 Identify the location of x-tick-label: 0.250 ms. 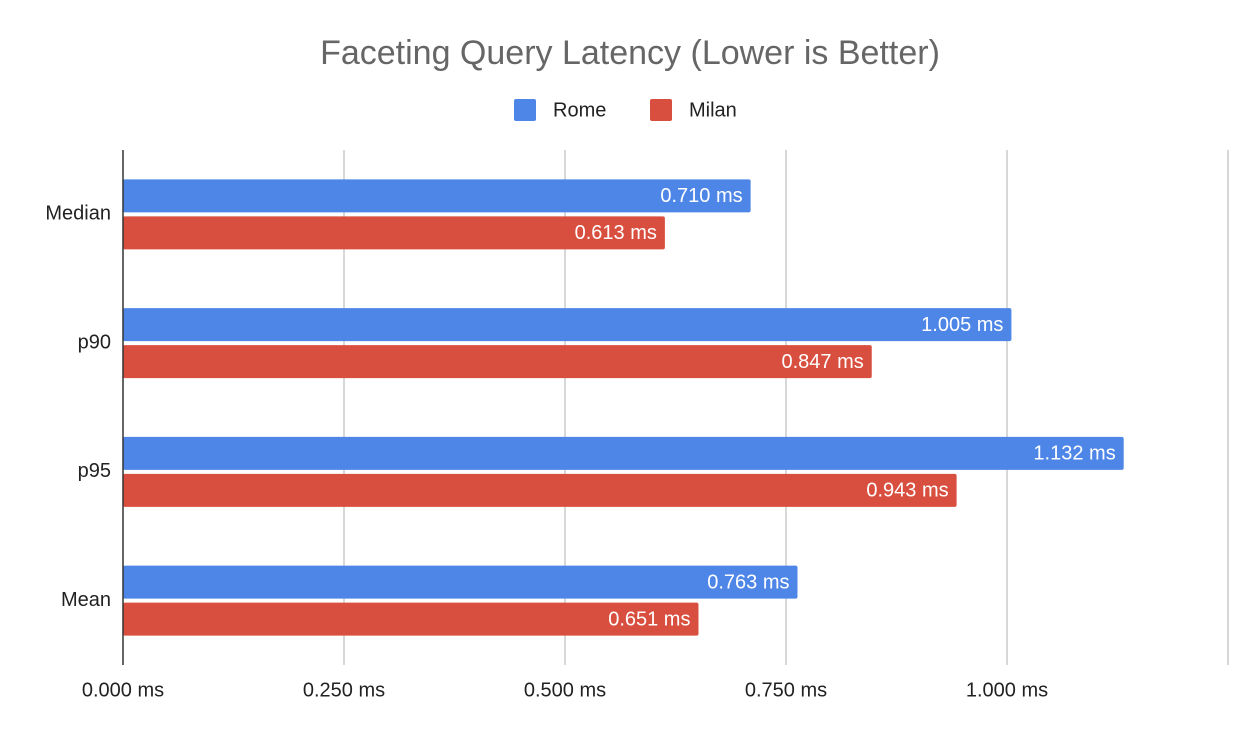
(344, 690).